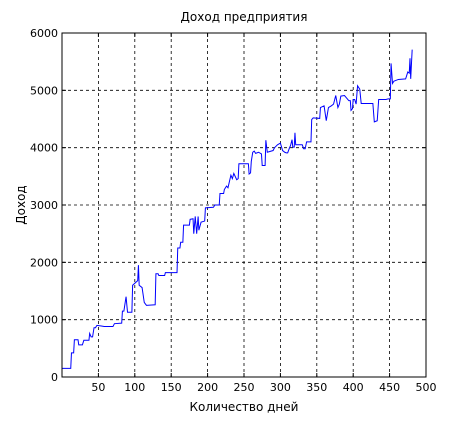 The image size is (470, 423). Describe the element at coordinates (316, 387) in the screenshot. I see `x-tick-label: 350` at that location.